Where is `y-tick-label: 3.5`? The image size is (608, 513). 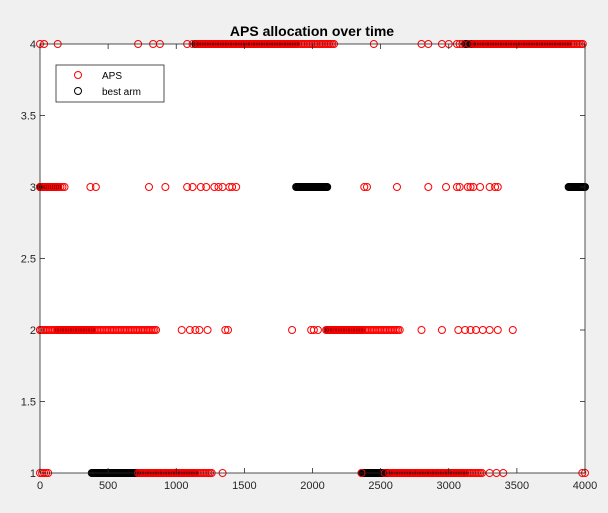
y-tick-label: 3.5 is located at coordinates (28, 117).